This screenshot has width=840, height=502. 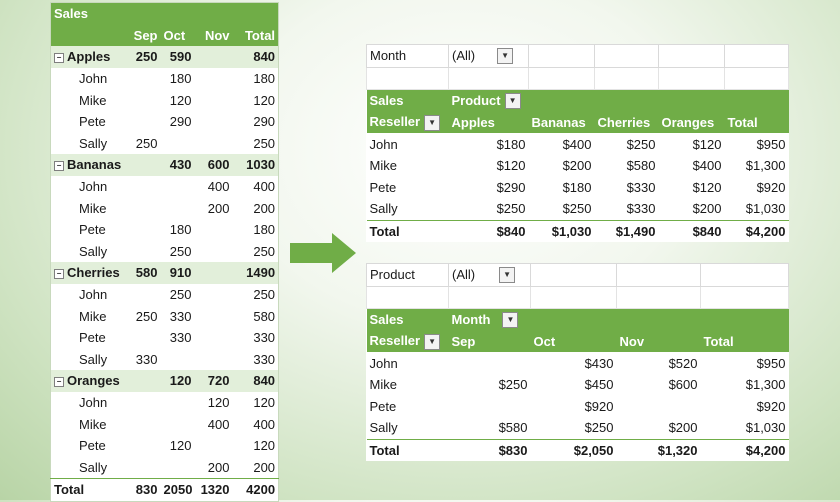 I want to click on reseller-row: Pete 330 330, so click(x=165, y=338).